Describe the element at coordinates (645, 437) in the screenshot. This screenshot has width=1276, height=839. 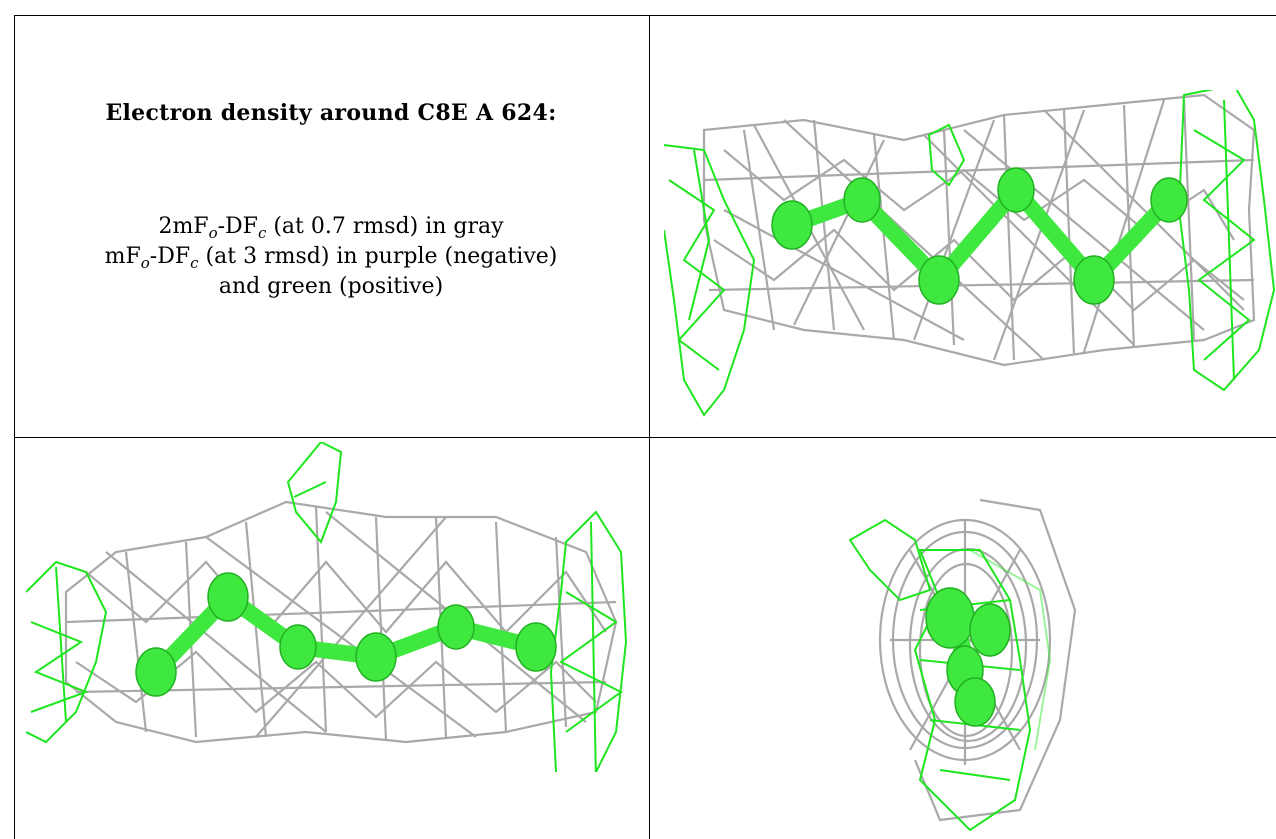
I see `table-border-row` at that location.